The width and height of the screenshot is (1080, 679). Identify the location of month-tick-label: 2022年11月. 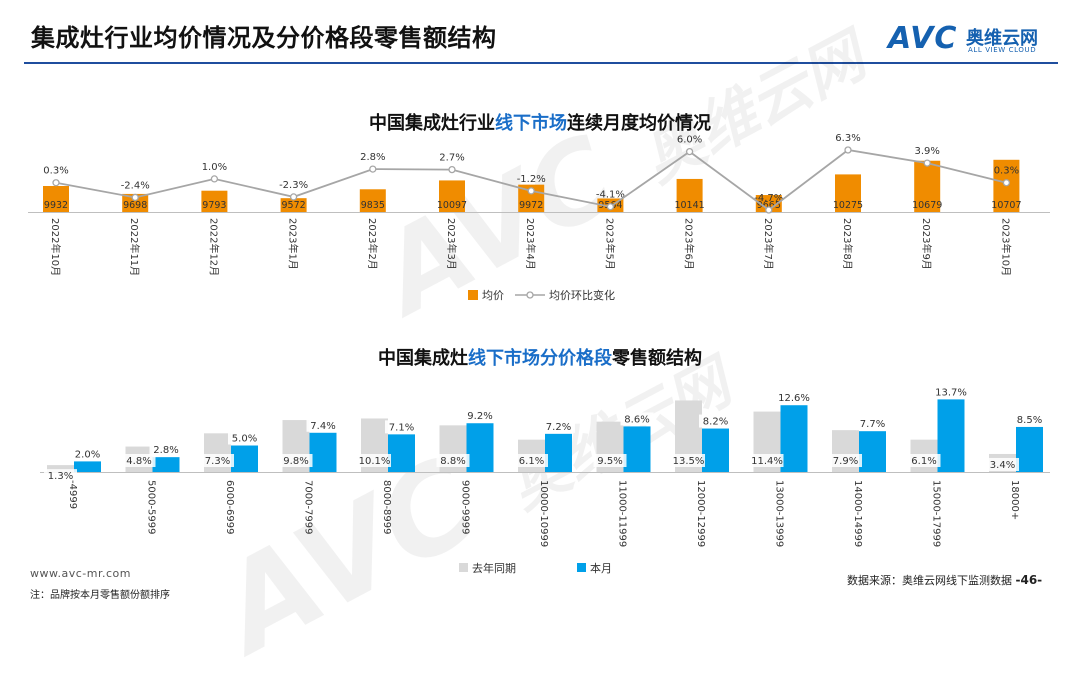
(134, 247).